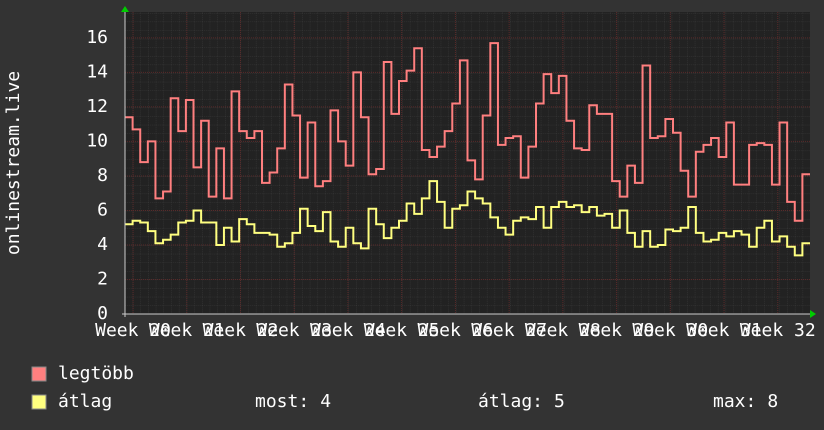 Image resolution: width=824 pixels, height=430 pixels. What do you see at coordinates (133, 330) in the screenshot?
I see `x-tick-label: Week 20` at bounding box center [133, 330].